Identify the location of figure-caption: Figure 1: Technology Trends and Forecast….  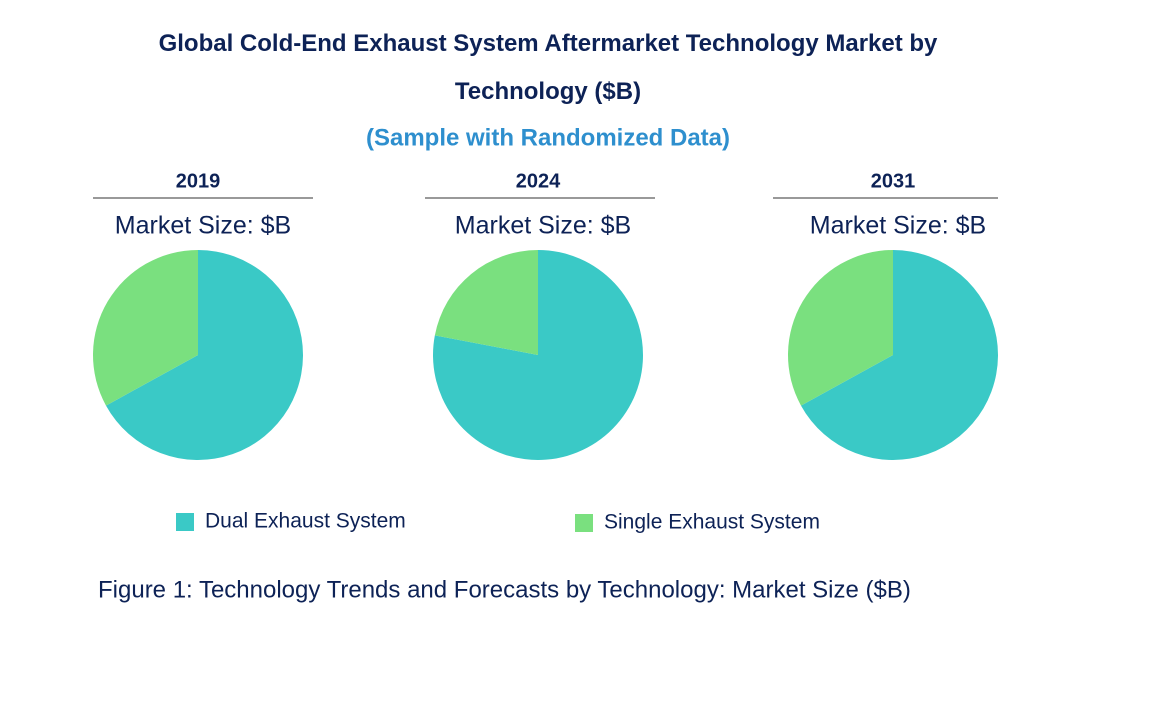
(504, 589).